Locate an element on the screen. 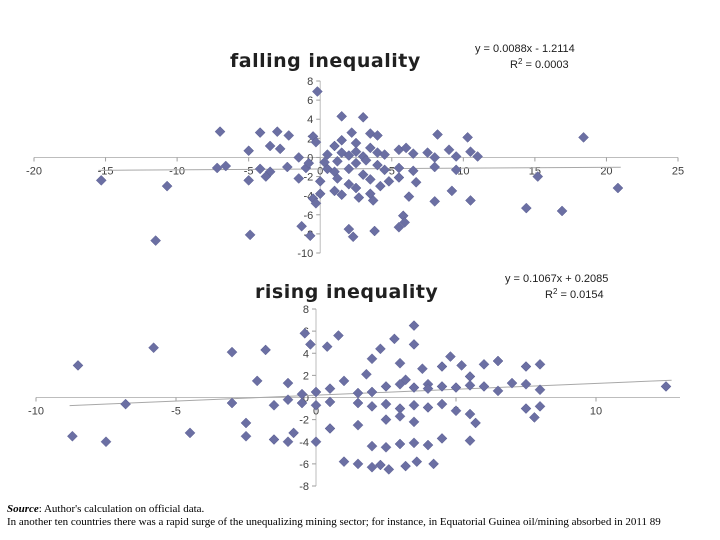 Image resolution: width=720 pixels, height=540 pixels. source-text: : Author's calculation on official data. is located at coordinates (121, 509).